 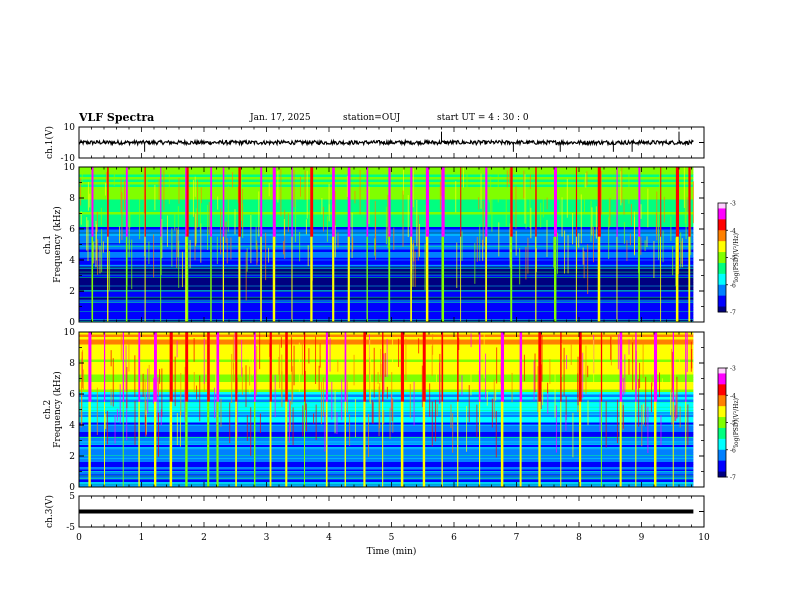 What do you see at coordinates (72, 261) in the screenshot?
I see `y-tick-label: 4` at bounding box center [72, 261].